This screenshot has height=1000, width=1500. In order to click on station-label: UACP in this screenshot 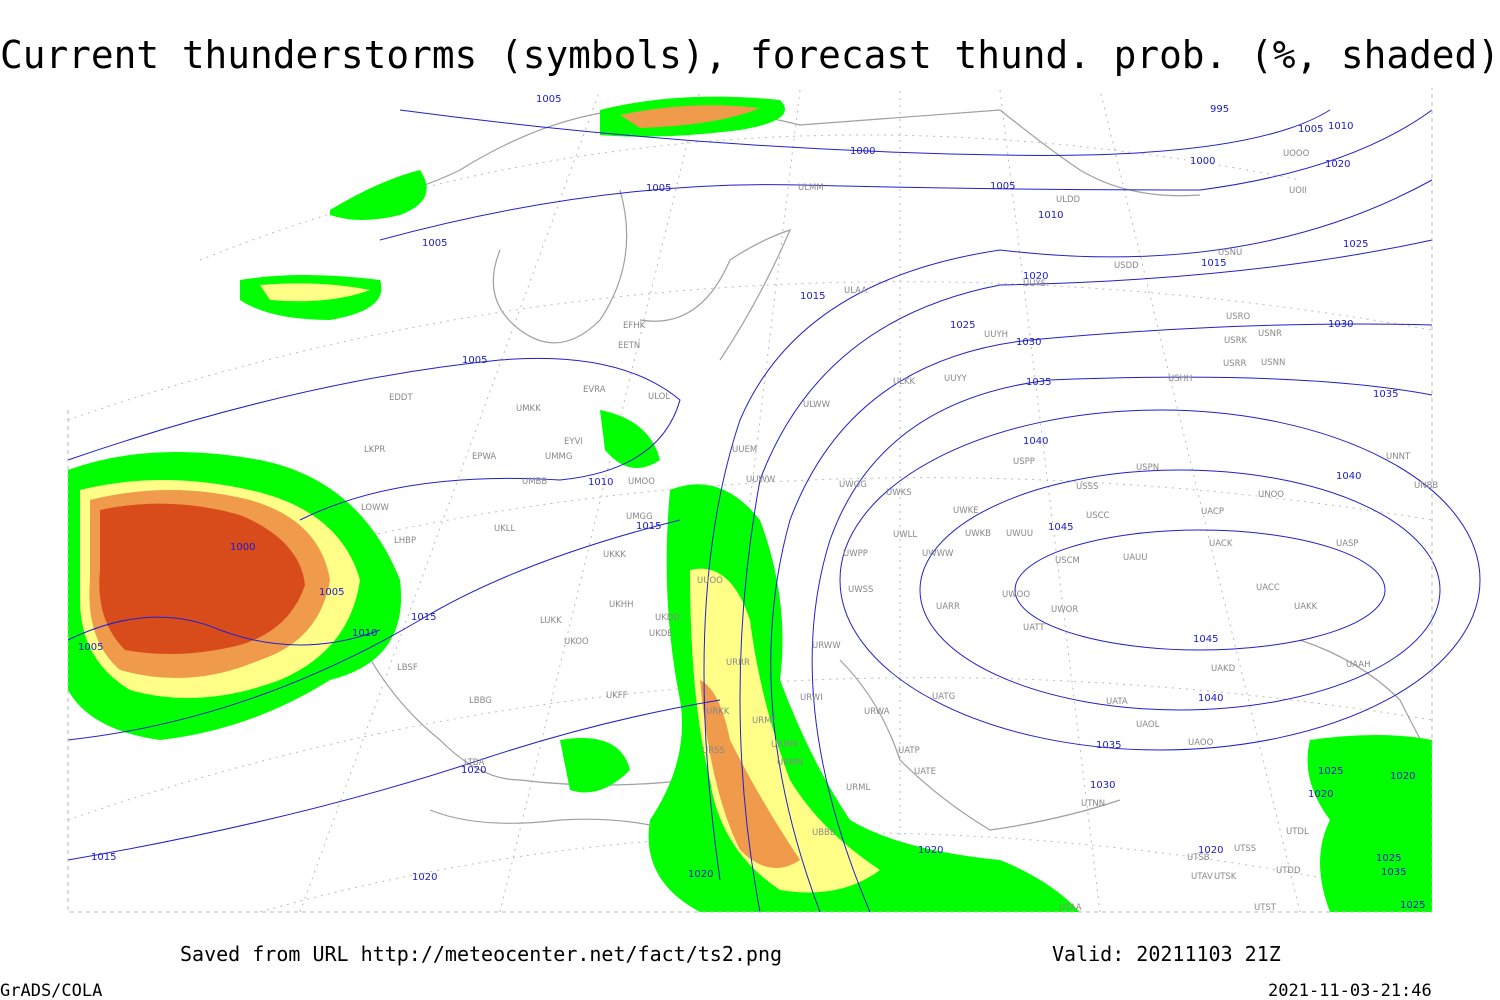, I will do `click(1212, 512)`.